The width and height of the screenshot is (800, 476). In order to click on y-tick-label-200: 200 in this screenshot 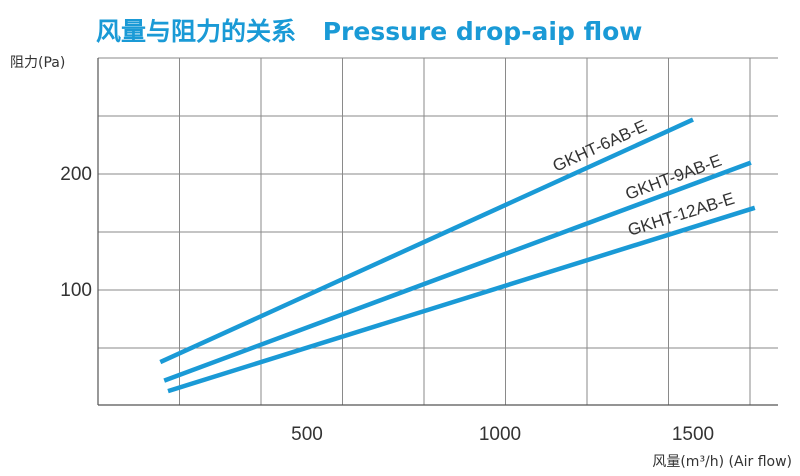, I will do `click(76, 174)`.